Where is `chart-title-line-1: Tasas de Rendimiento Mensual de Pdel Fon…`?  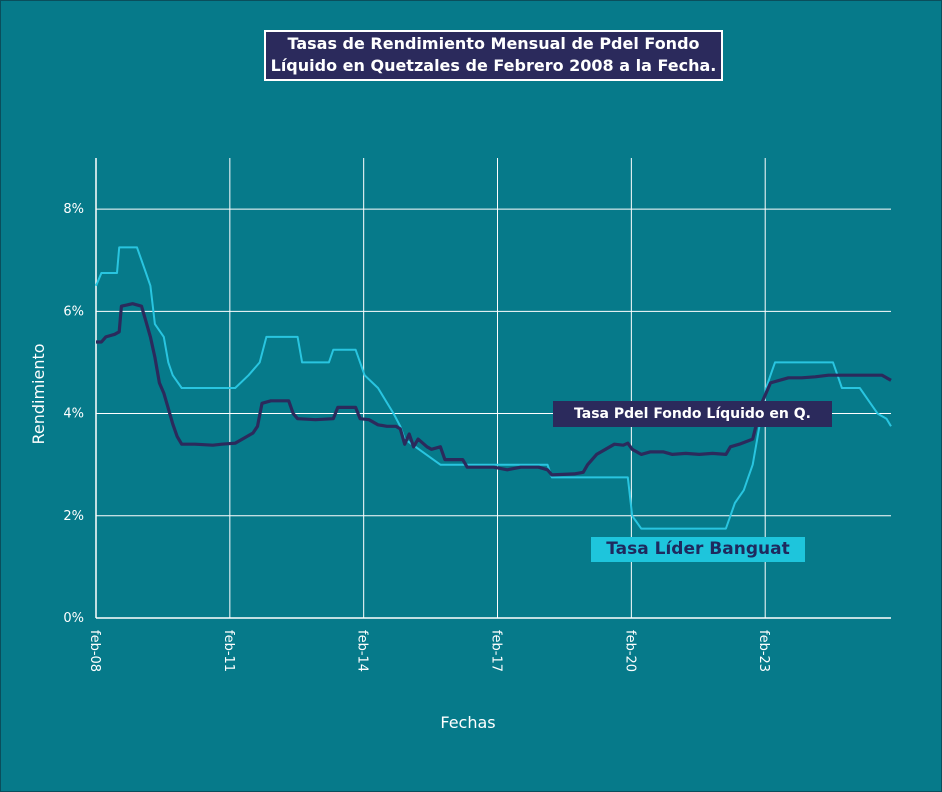
chart-title-line-1: Tasas de Rendimiento Mensual de Pdel Fon… is located at coordinates (493, 43).